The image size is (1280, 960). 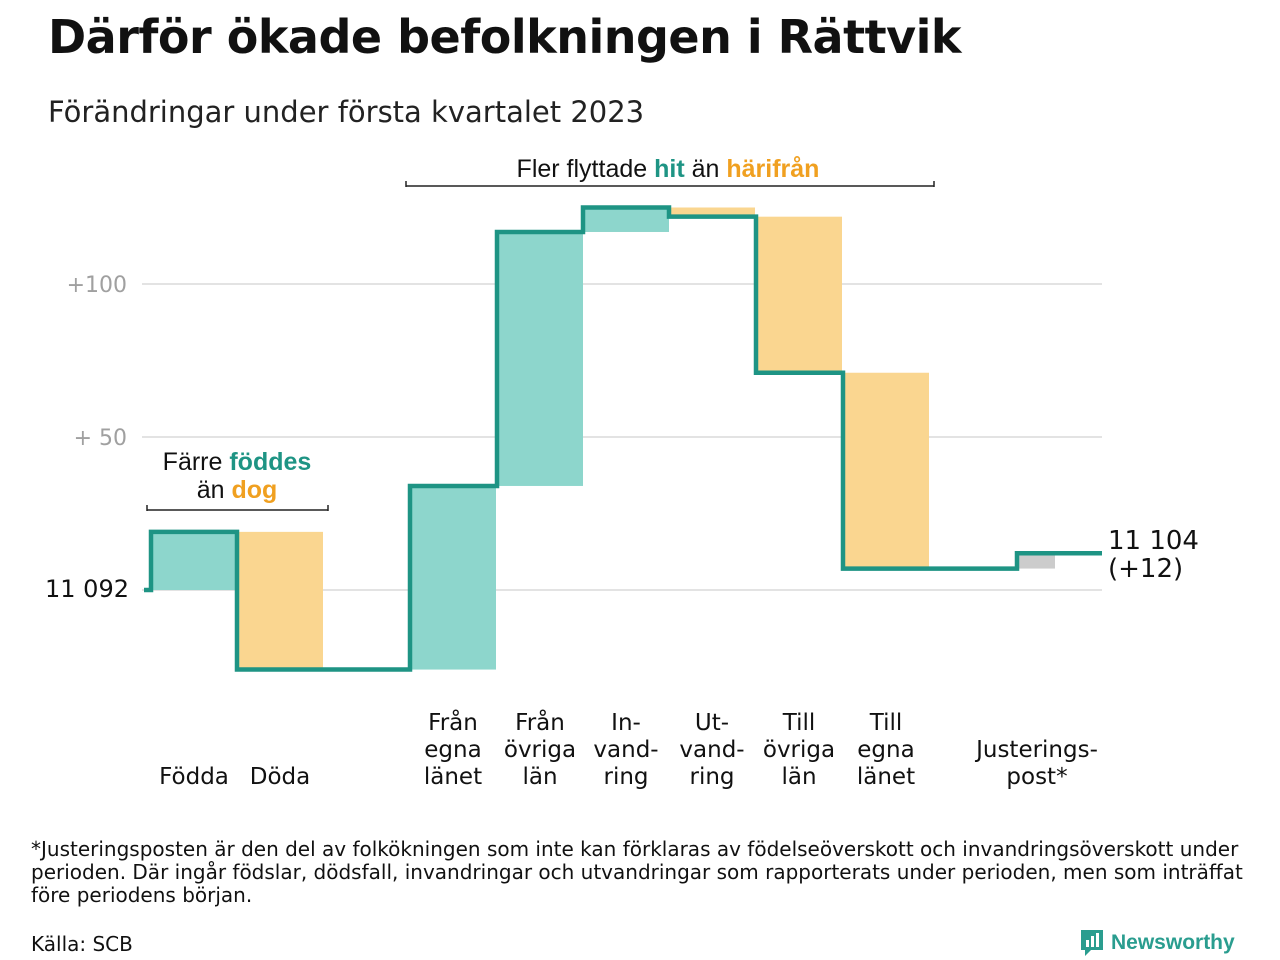 I want to click on brand-logo: Newsworthy, so click(x=1157, y=943).